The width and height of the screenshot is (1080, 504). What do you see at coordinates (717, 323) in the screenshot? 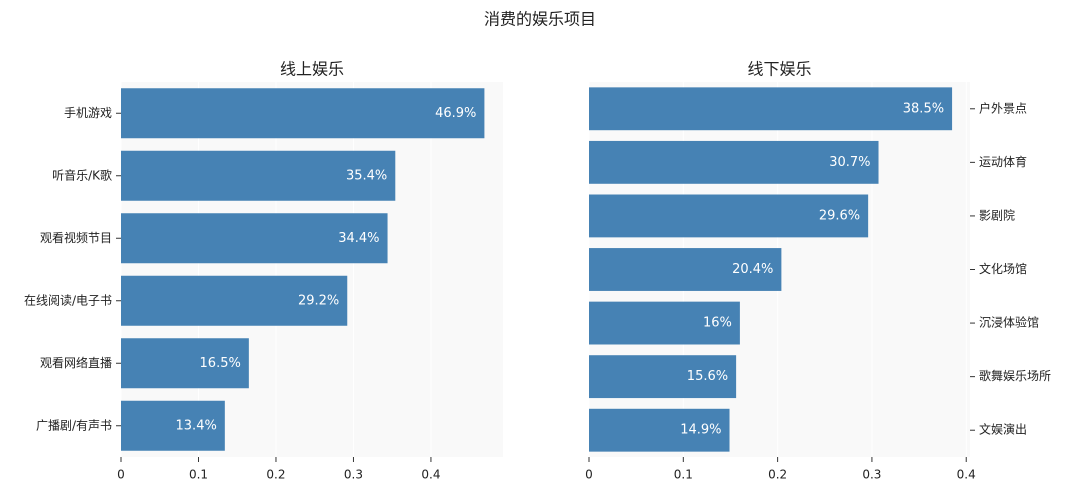
I see `value-label: 16%` at bounding box center [717, 323].